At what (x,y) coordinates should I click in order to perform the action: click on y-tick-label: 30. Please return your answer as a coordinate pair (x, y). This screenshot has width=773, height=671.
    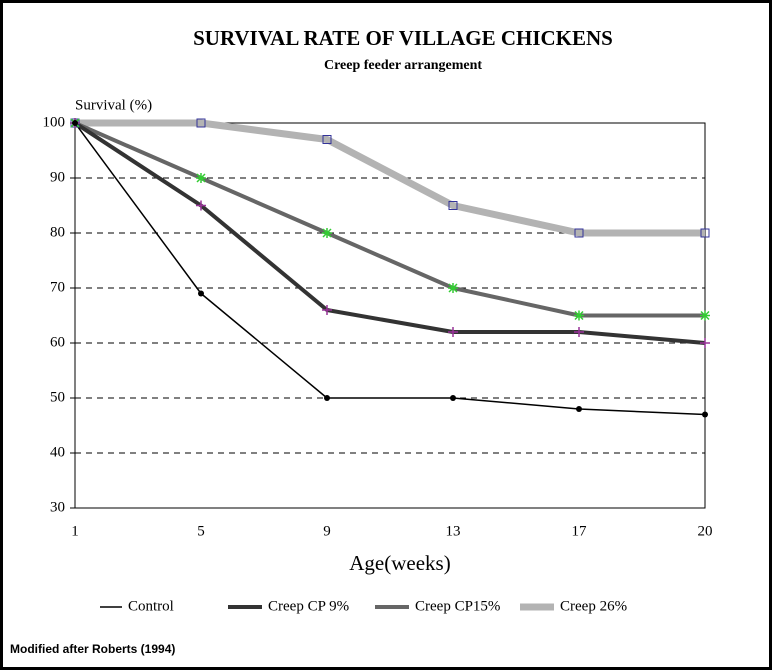
    Looking at the image, I should click on (57, 507).